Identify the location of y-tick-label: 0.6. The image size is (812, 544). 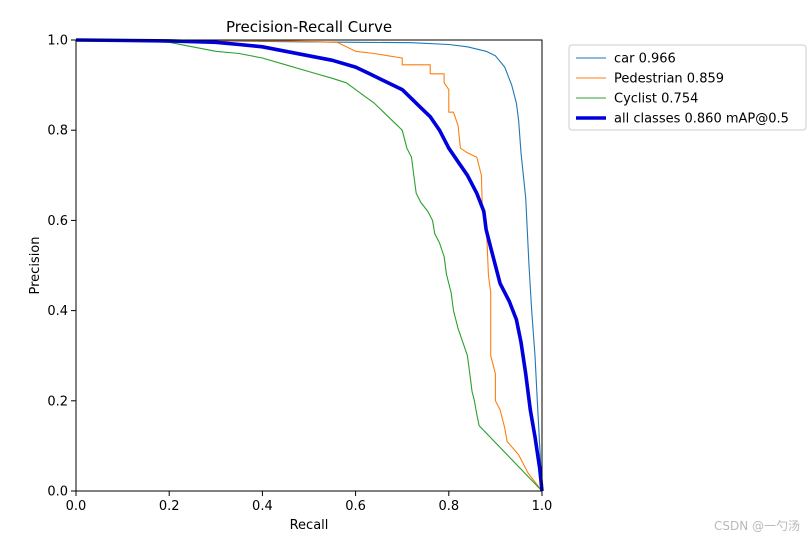
(57, 221).